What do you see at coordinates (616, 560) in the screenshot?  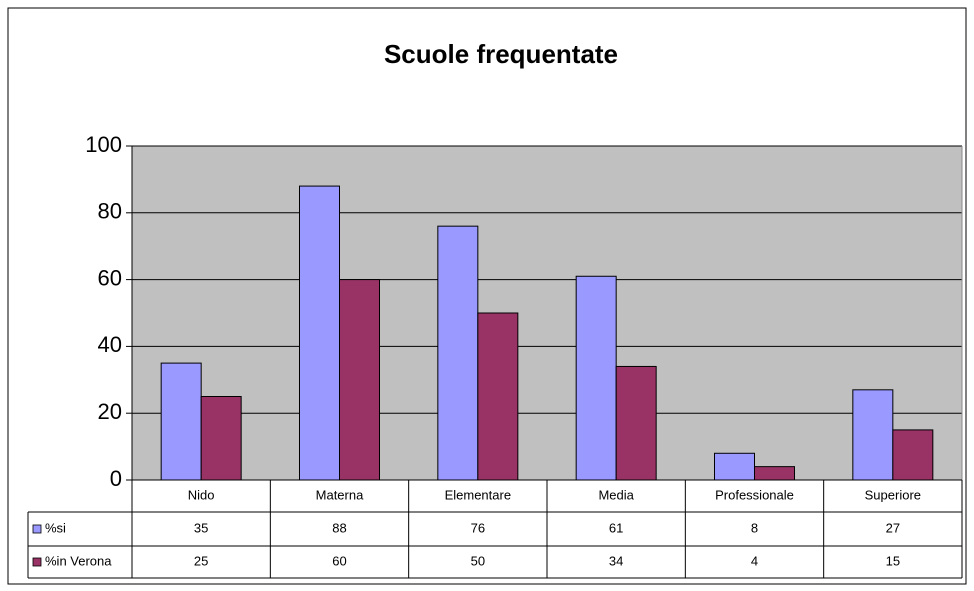 I see `table-value: 34` at bounding box center [616, 560].